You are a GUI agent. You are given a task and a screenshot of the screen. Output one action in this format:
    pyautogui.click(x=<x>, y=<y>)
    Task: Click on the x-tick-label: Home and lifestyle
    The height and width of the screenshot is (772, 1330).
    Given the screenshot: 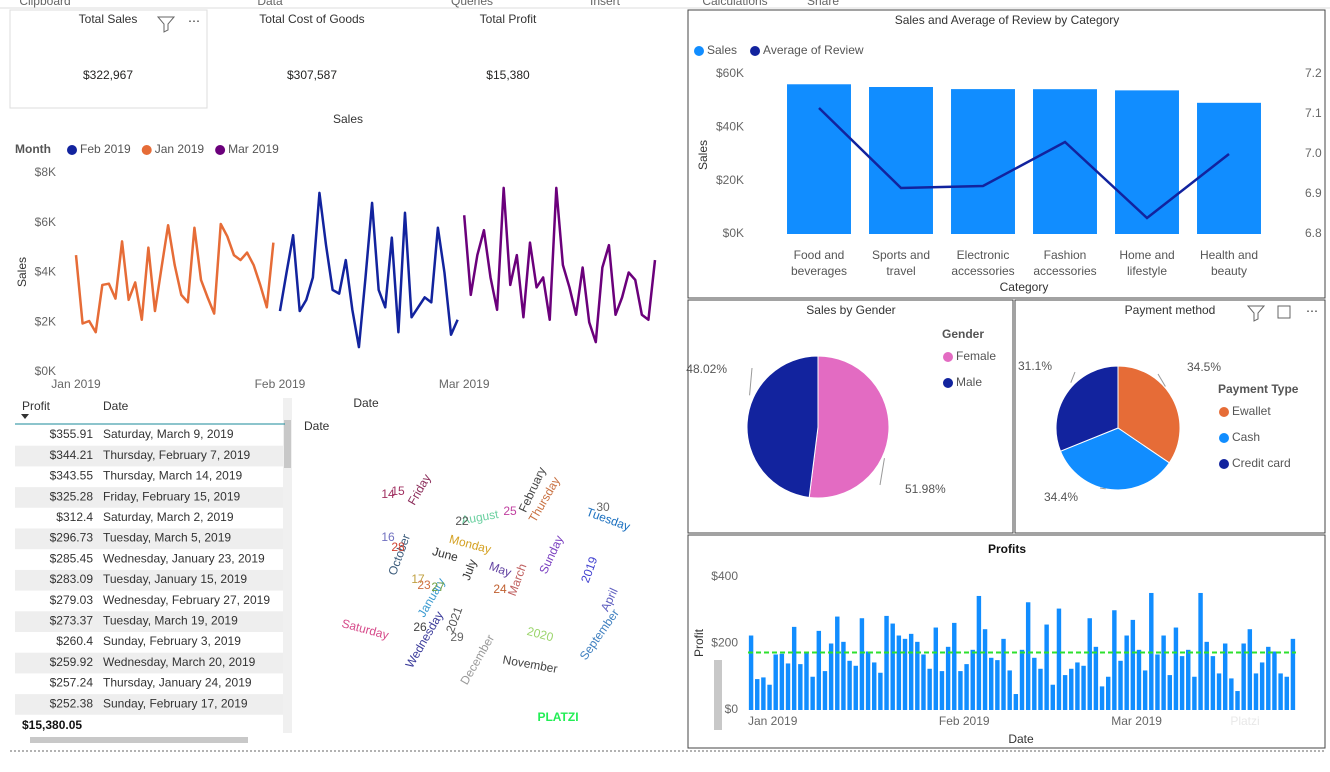 What is the action you would take?
    pyautogui.click(x=1147, y=263)
    